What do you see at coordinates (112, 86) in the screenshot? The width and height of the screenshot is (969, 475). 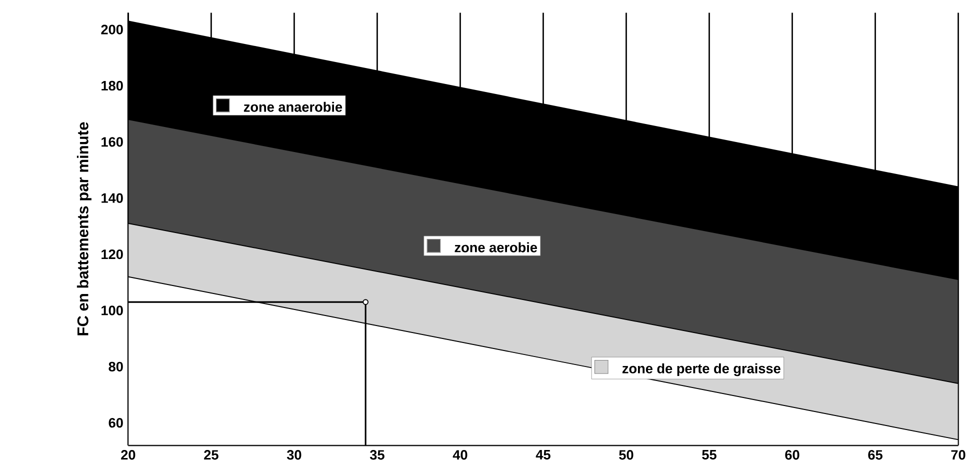 I see `y-tick-label: 180` at bounding box center [112, 86].